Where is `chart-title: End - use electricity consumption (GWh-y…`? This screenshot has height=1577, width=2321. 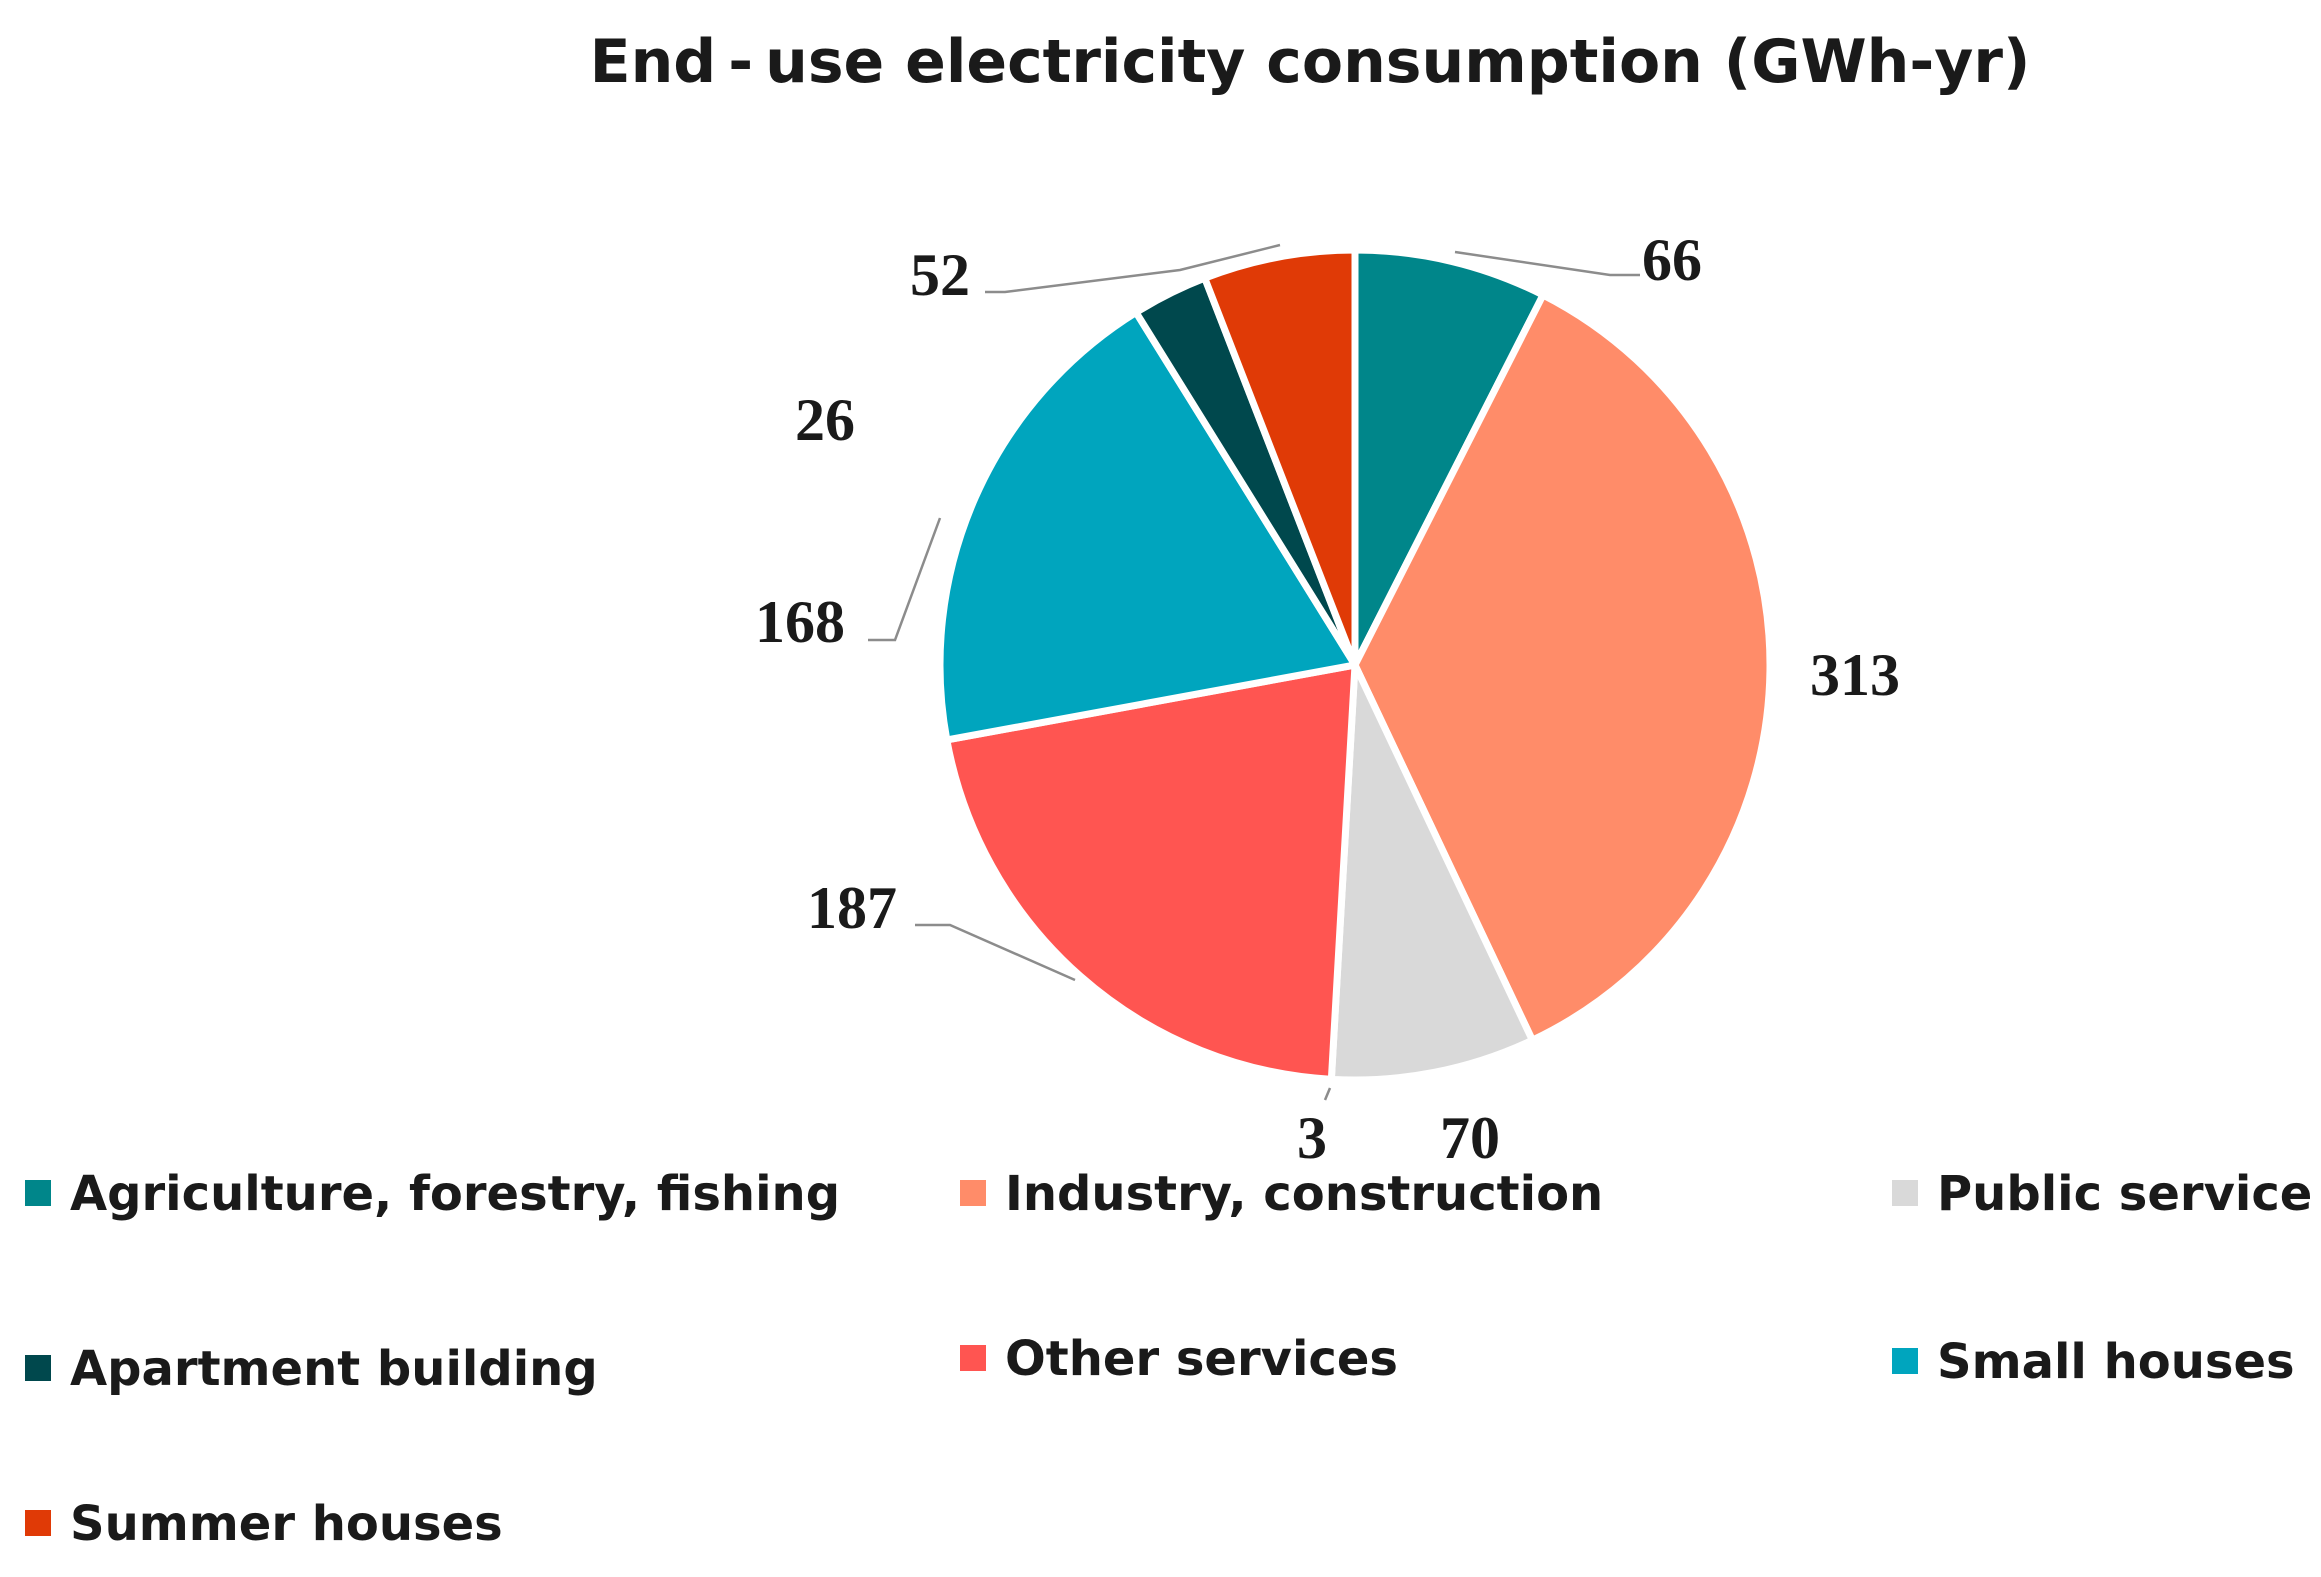 chart-title: End - use electricity consumption (GWh-y… is located at coordinates (1310, 62).